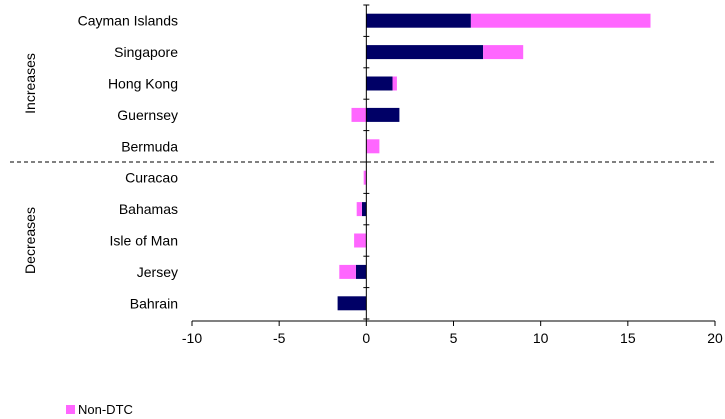 The width and height of the screenshot is (725, 419). I want to click on bar-guernsey-dtc, so click(383, 114).